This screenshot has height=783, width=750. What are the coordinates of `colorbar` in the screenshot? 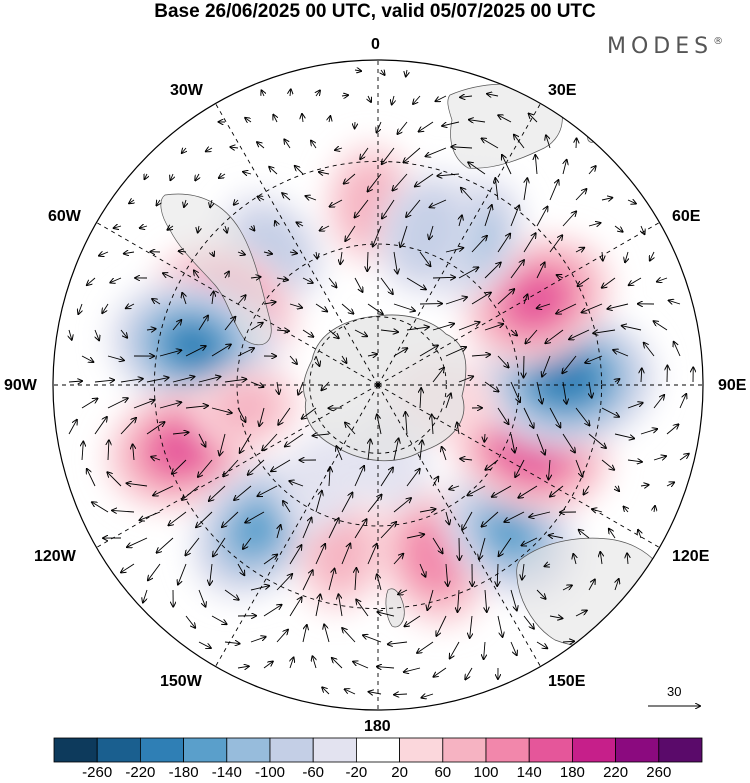 It's located at (378, 750).